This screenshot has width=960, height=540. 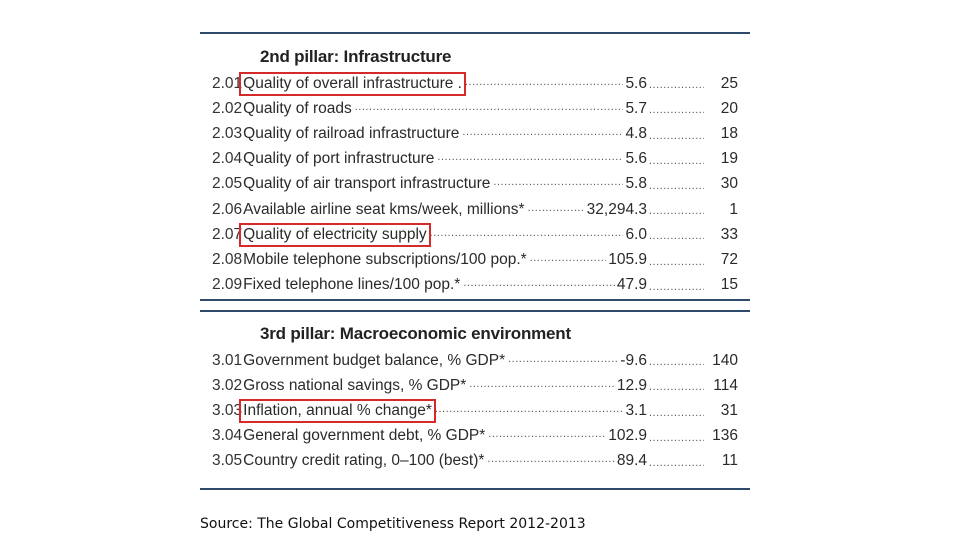 I want to click on indicator-label: Quality of railroad infrastructure, so click(x=351, y=133).